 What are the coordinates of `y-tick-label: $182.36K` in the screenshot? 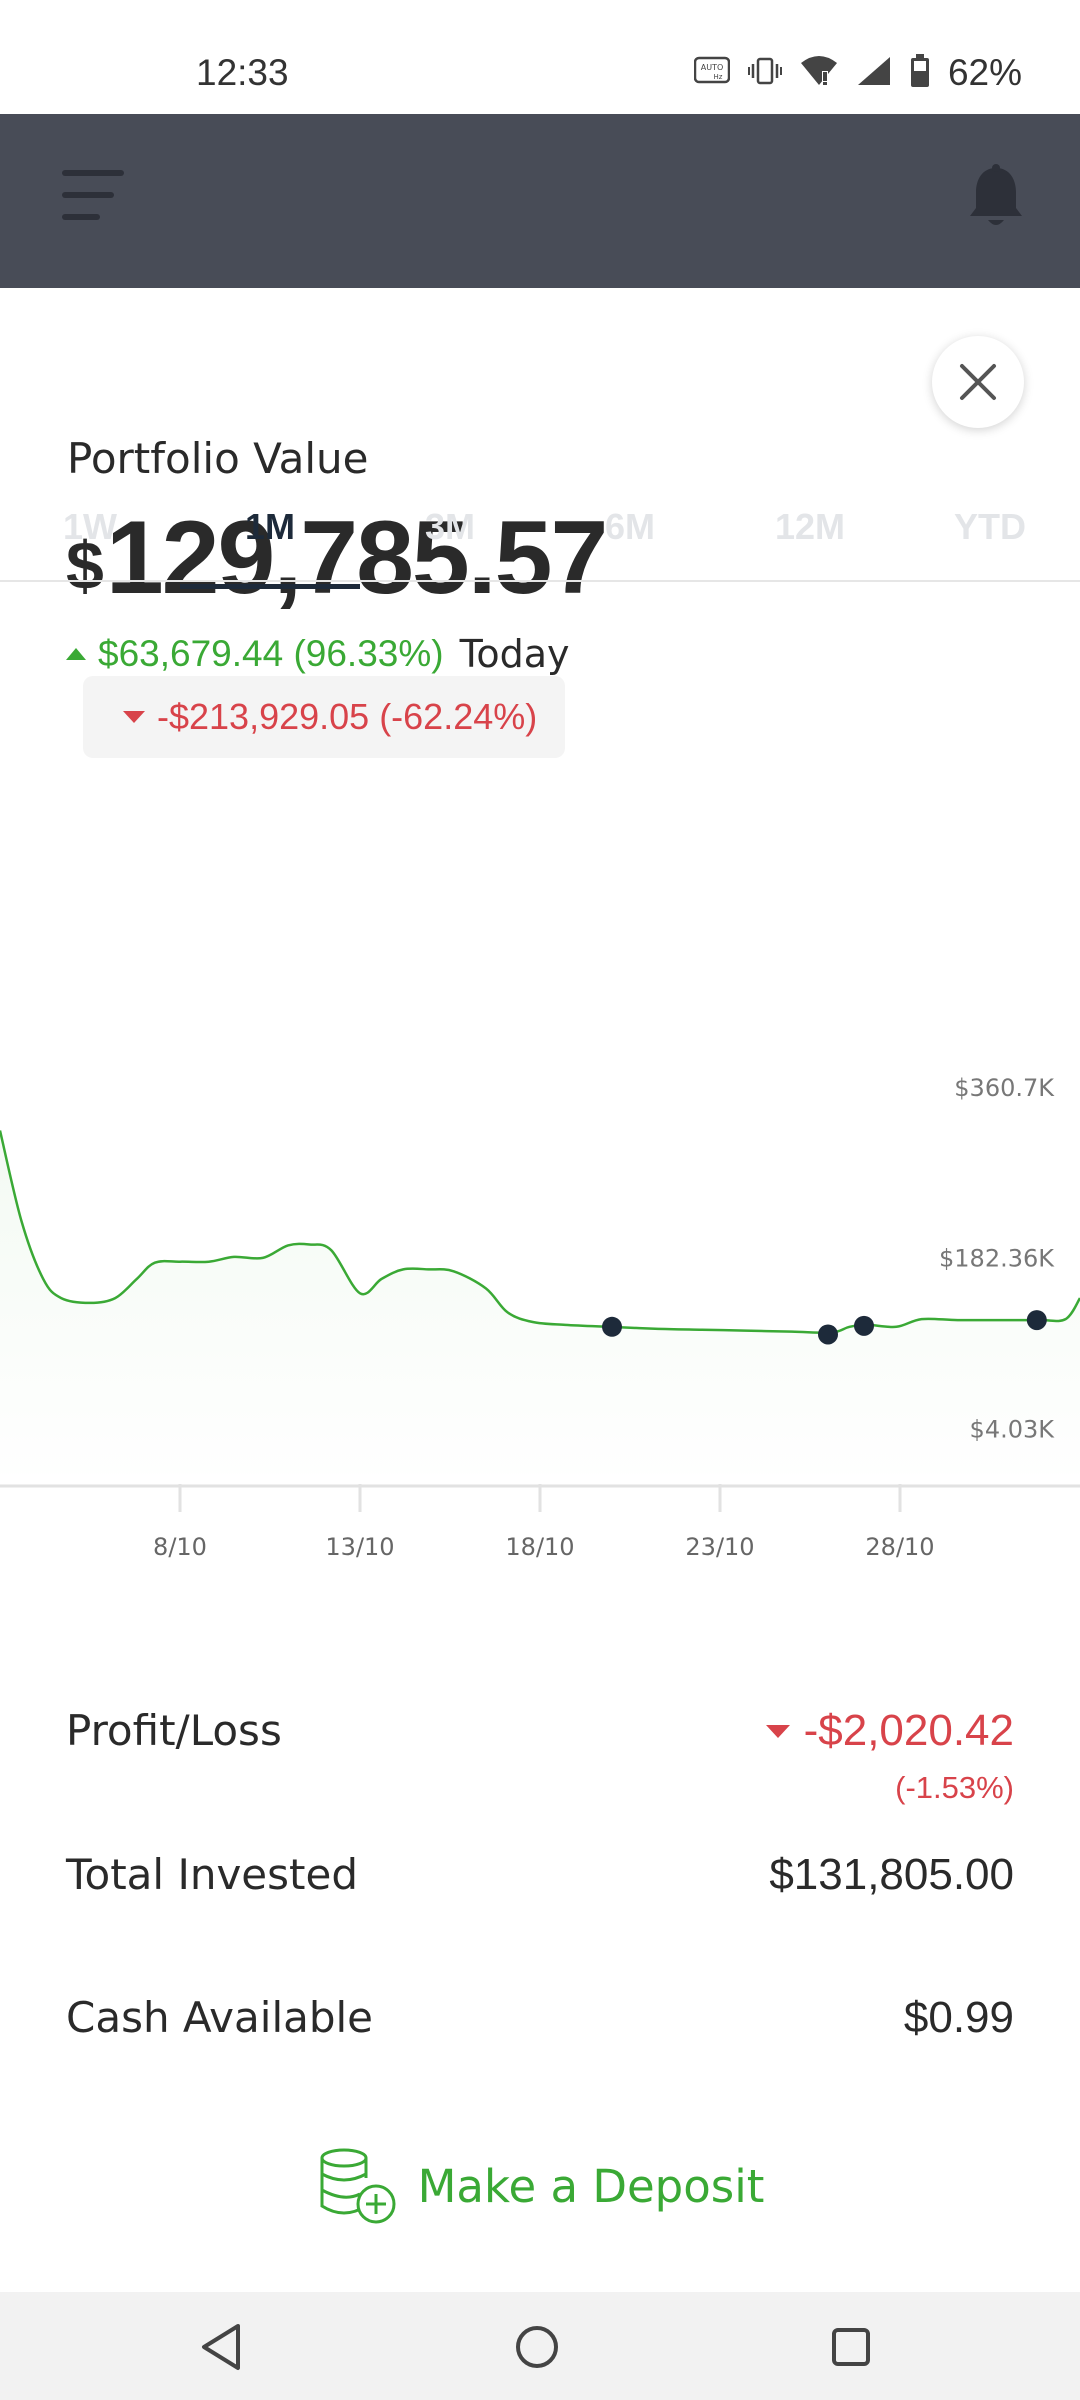 It's located at (997, 1259).